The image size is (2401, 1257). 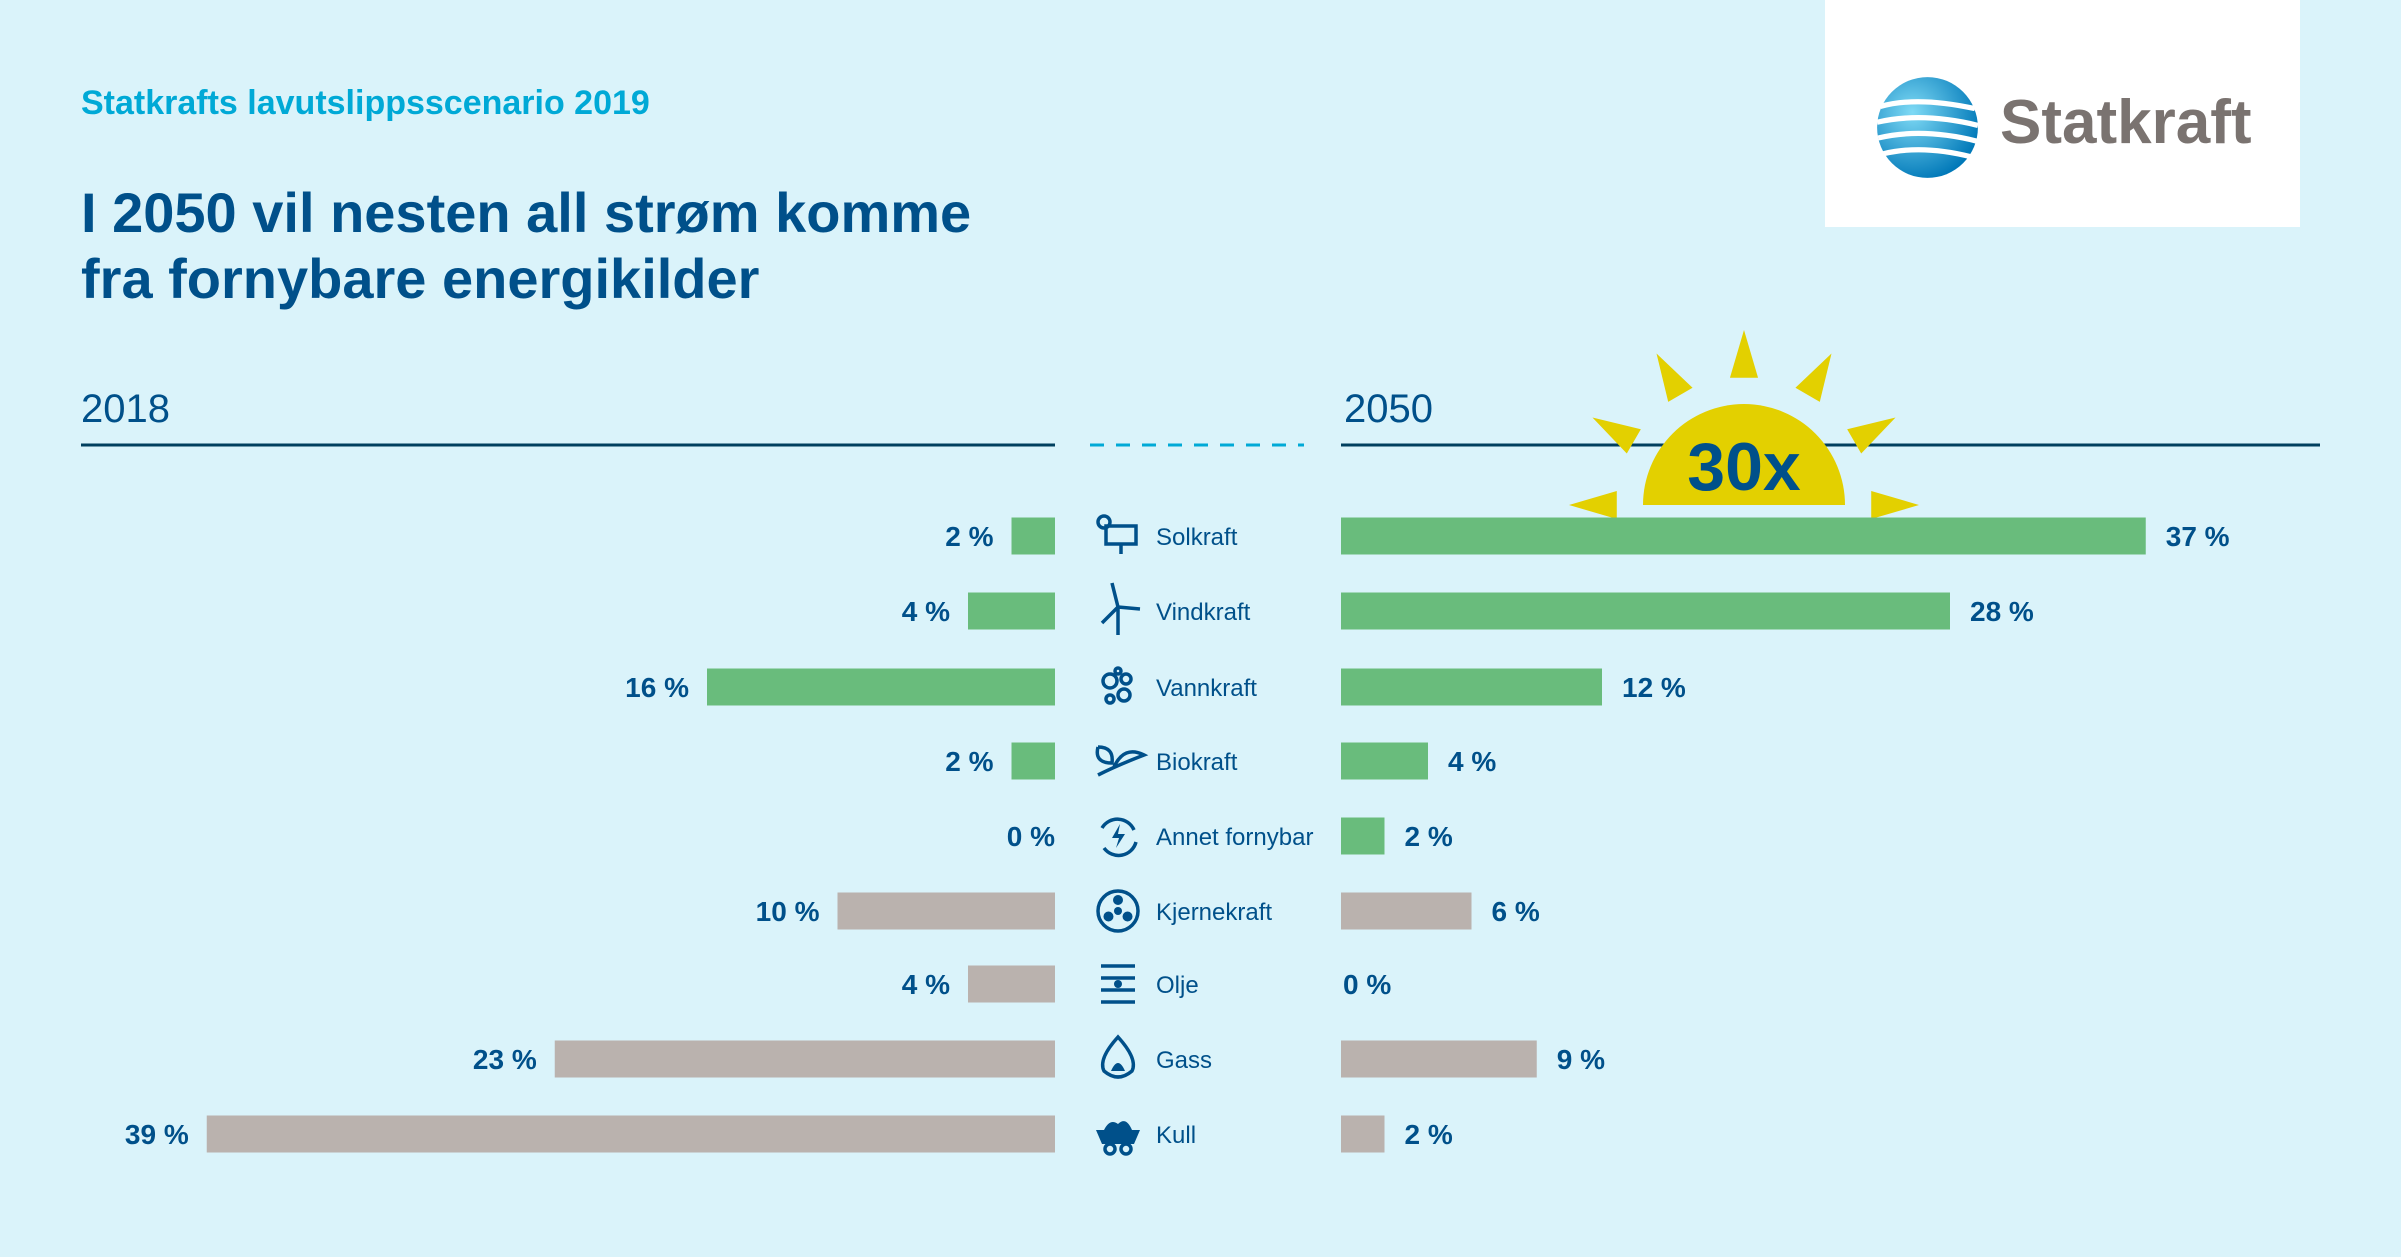 What do you see at coordinates (1117, 534) in the screenshot?
I see `solar-panel-icon` at bounding box center [1117, 534].